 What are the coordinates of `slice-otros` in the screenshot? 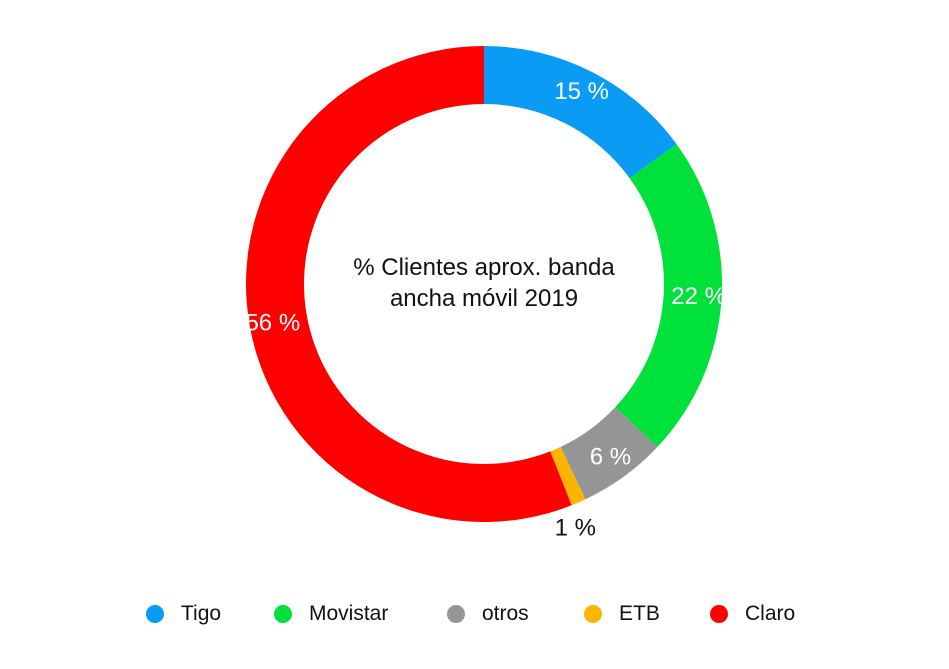 It's located at (609, 453).